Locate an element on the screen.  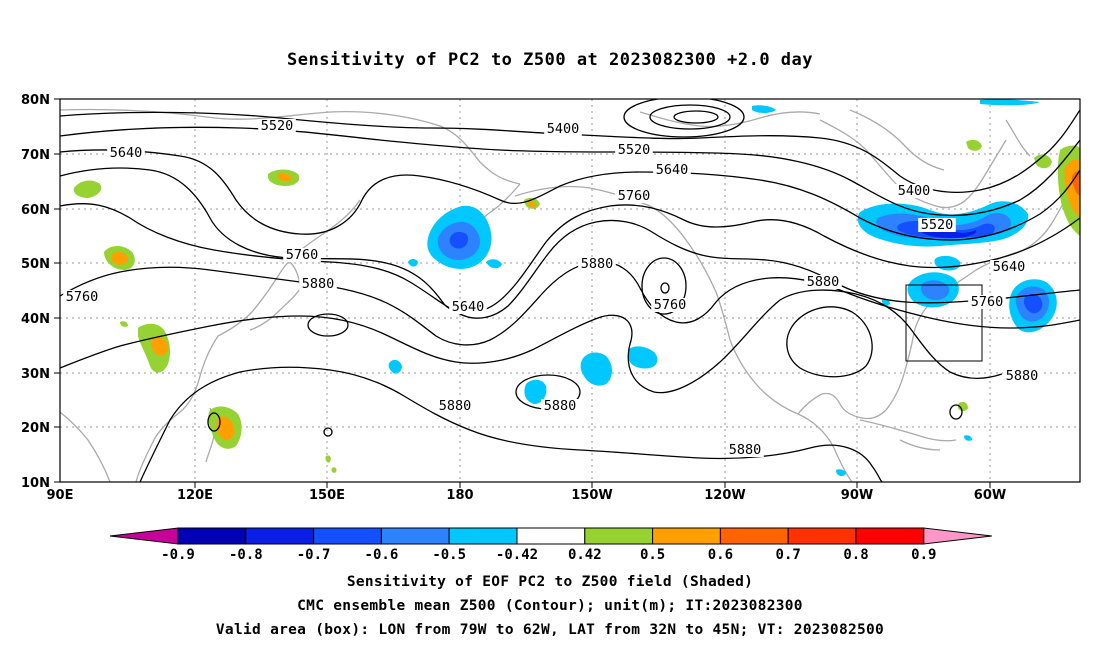
lat-tick-label: 80N is located at coordinates (35, 100).